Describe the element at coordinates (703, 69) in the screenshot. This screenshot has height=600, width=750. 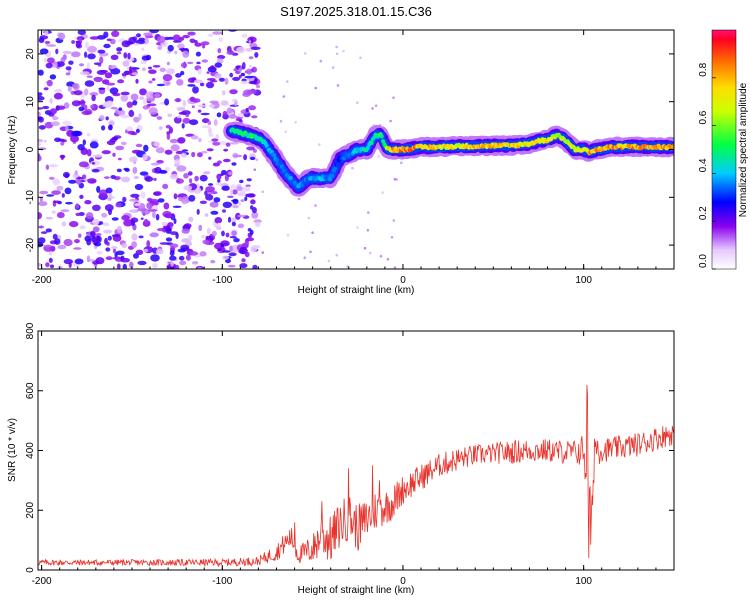
I see `colorbar-tick-label: 0.8` at that location.